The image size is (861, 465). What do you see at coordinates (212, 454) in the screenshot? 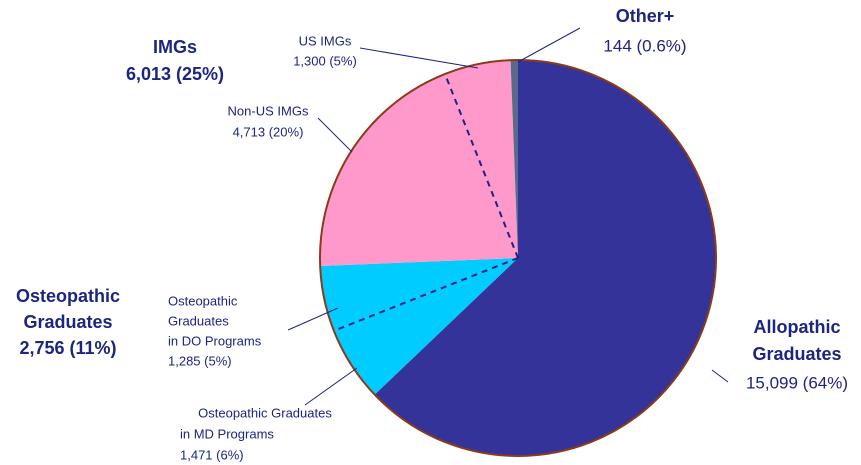
I see `value-label: 1,471 (6%)` at bounding box center [212, 454].